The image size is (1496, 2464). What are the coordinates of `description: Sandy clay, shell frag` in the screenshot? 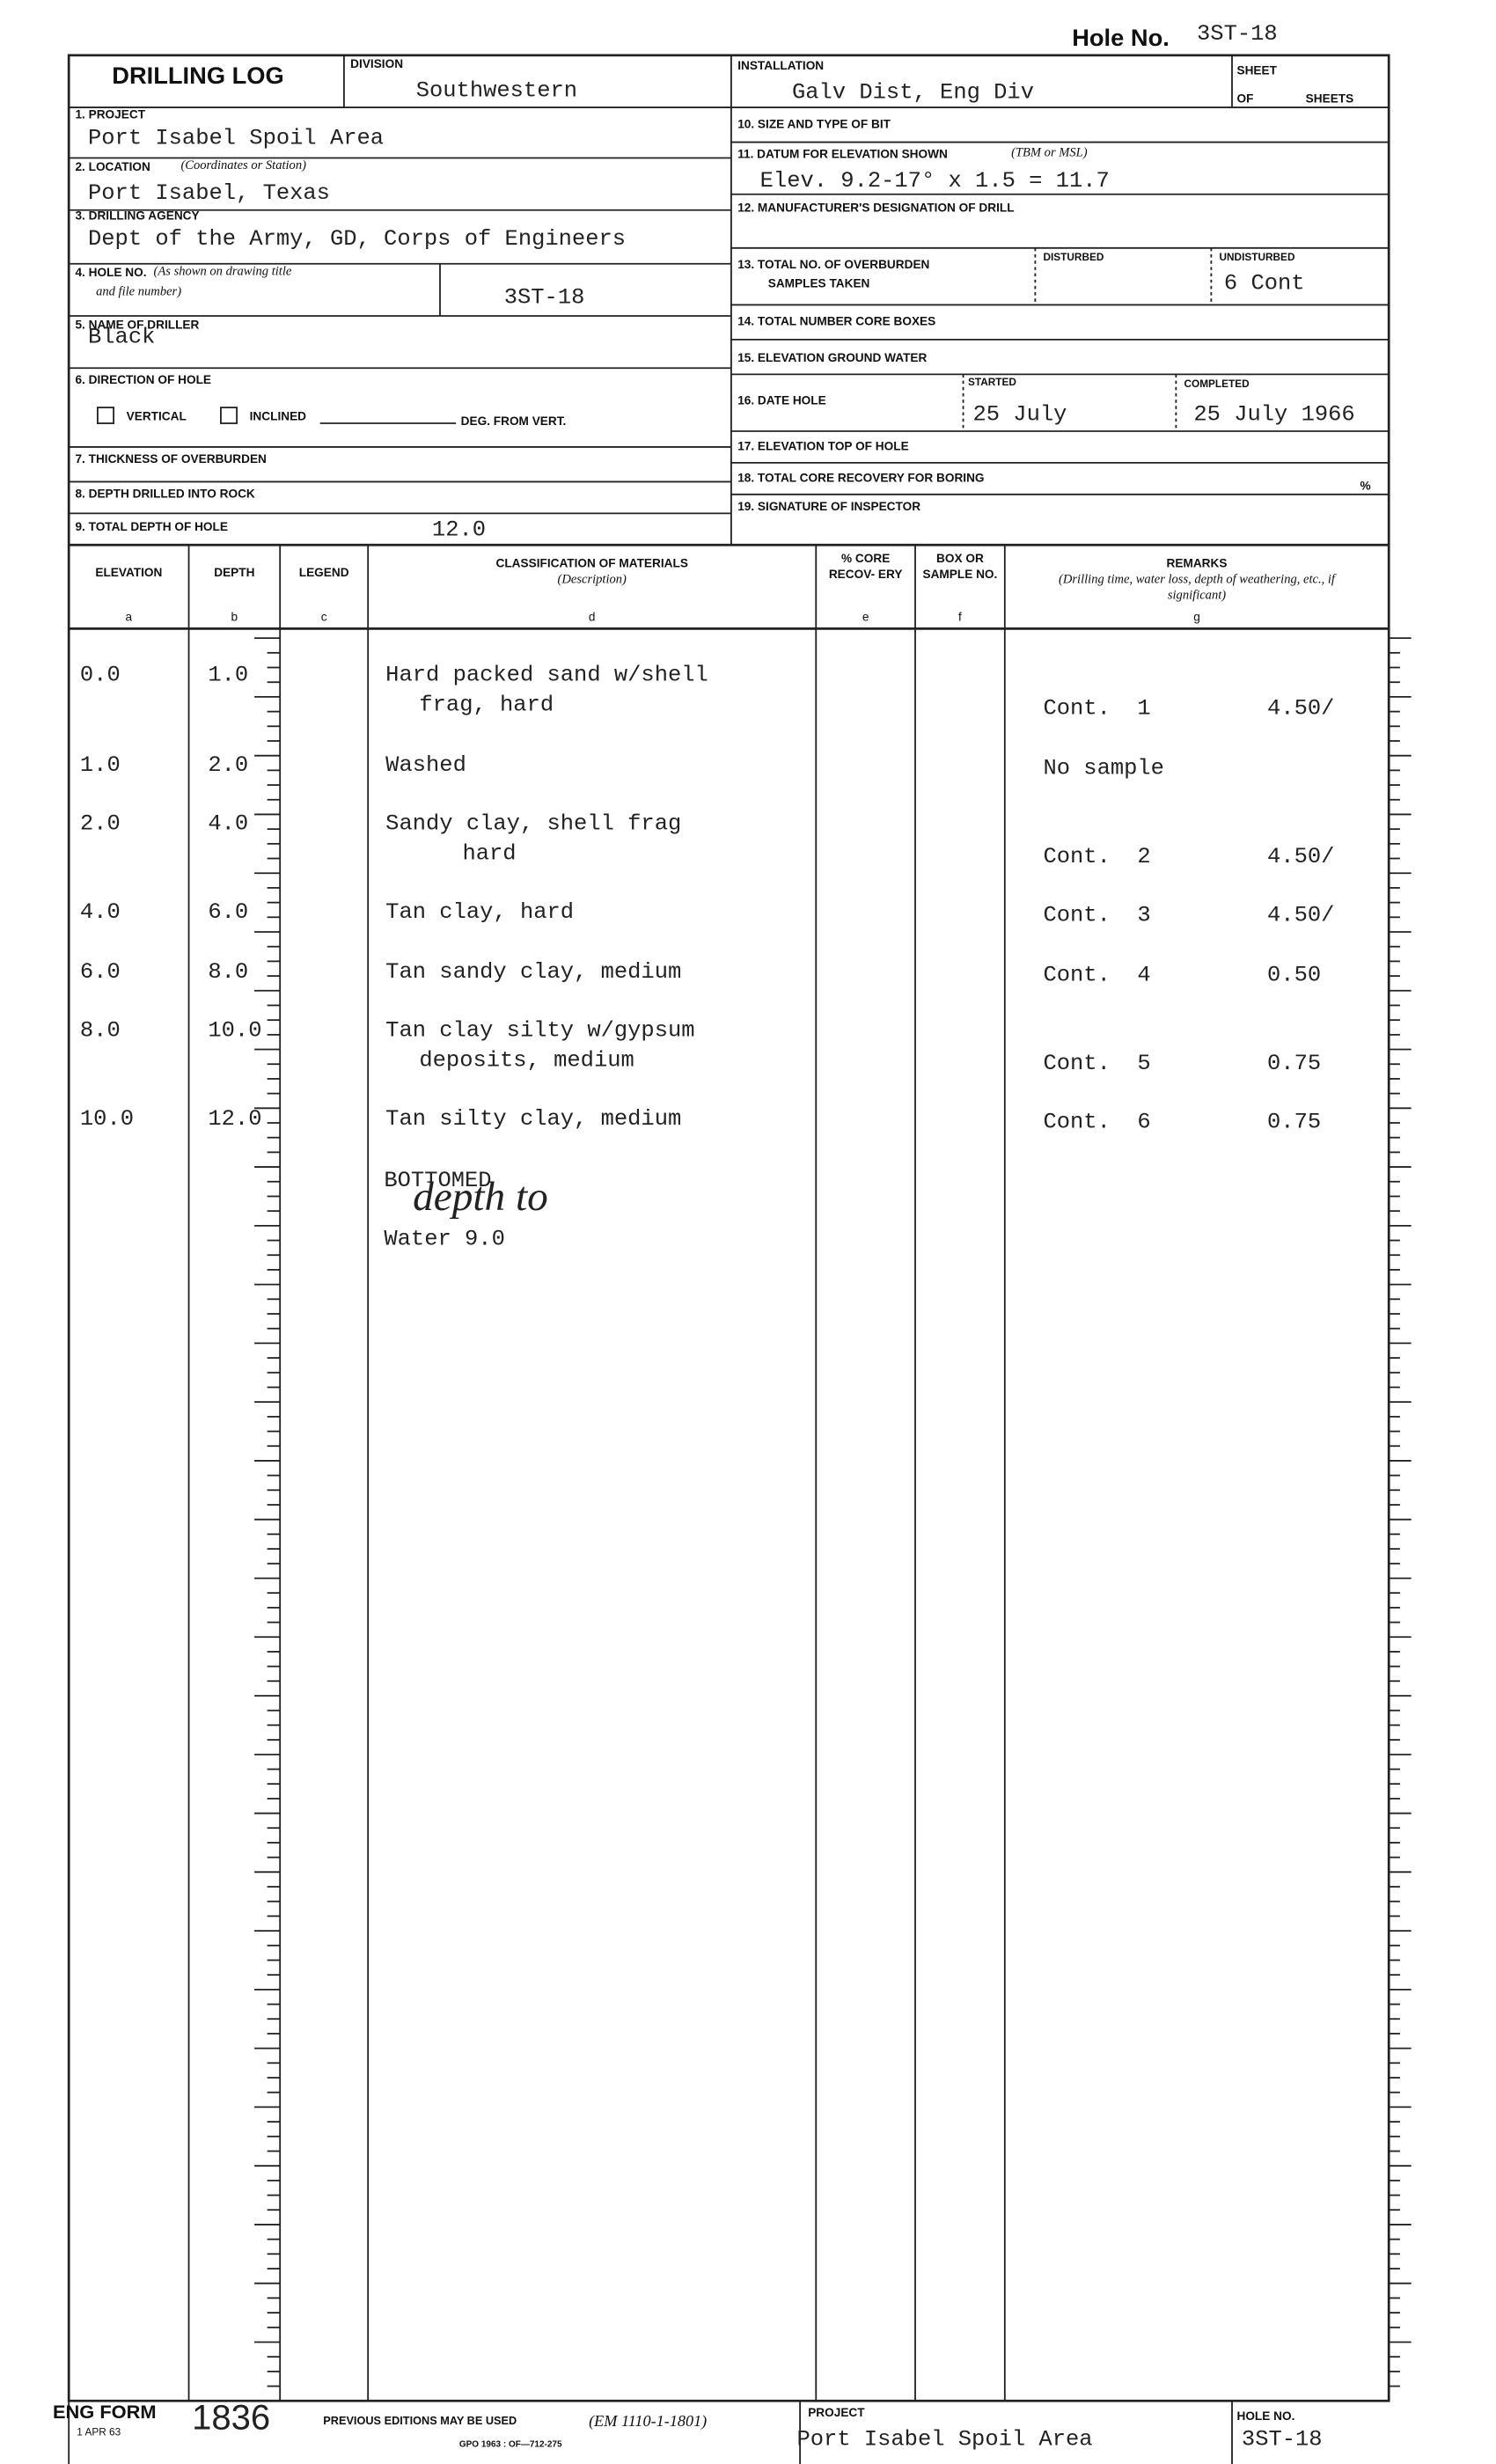 It's located at (533, 825).